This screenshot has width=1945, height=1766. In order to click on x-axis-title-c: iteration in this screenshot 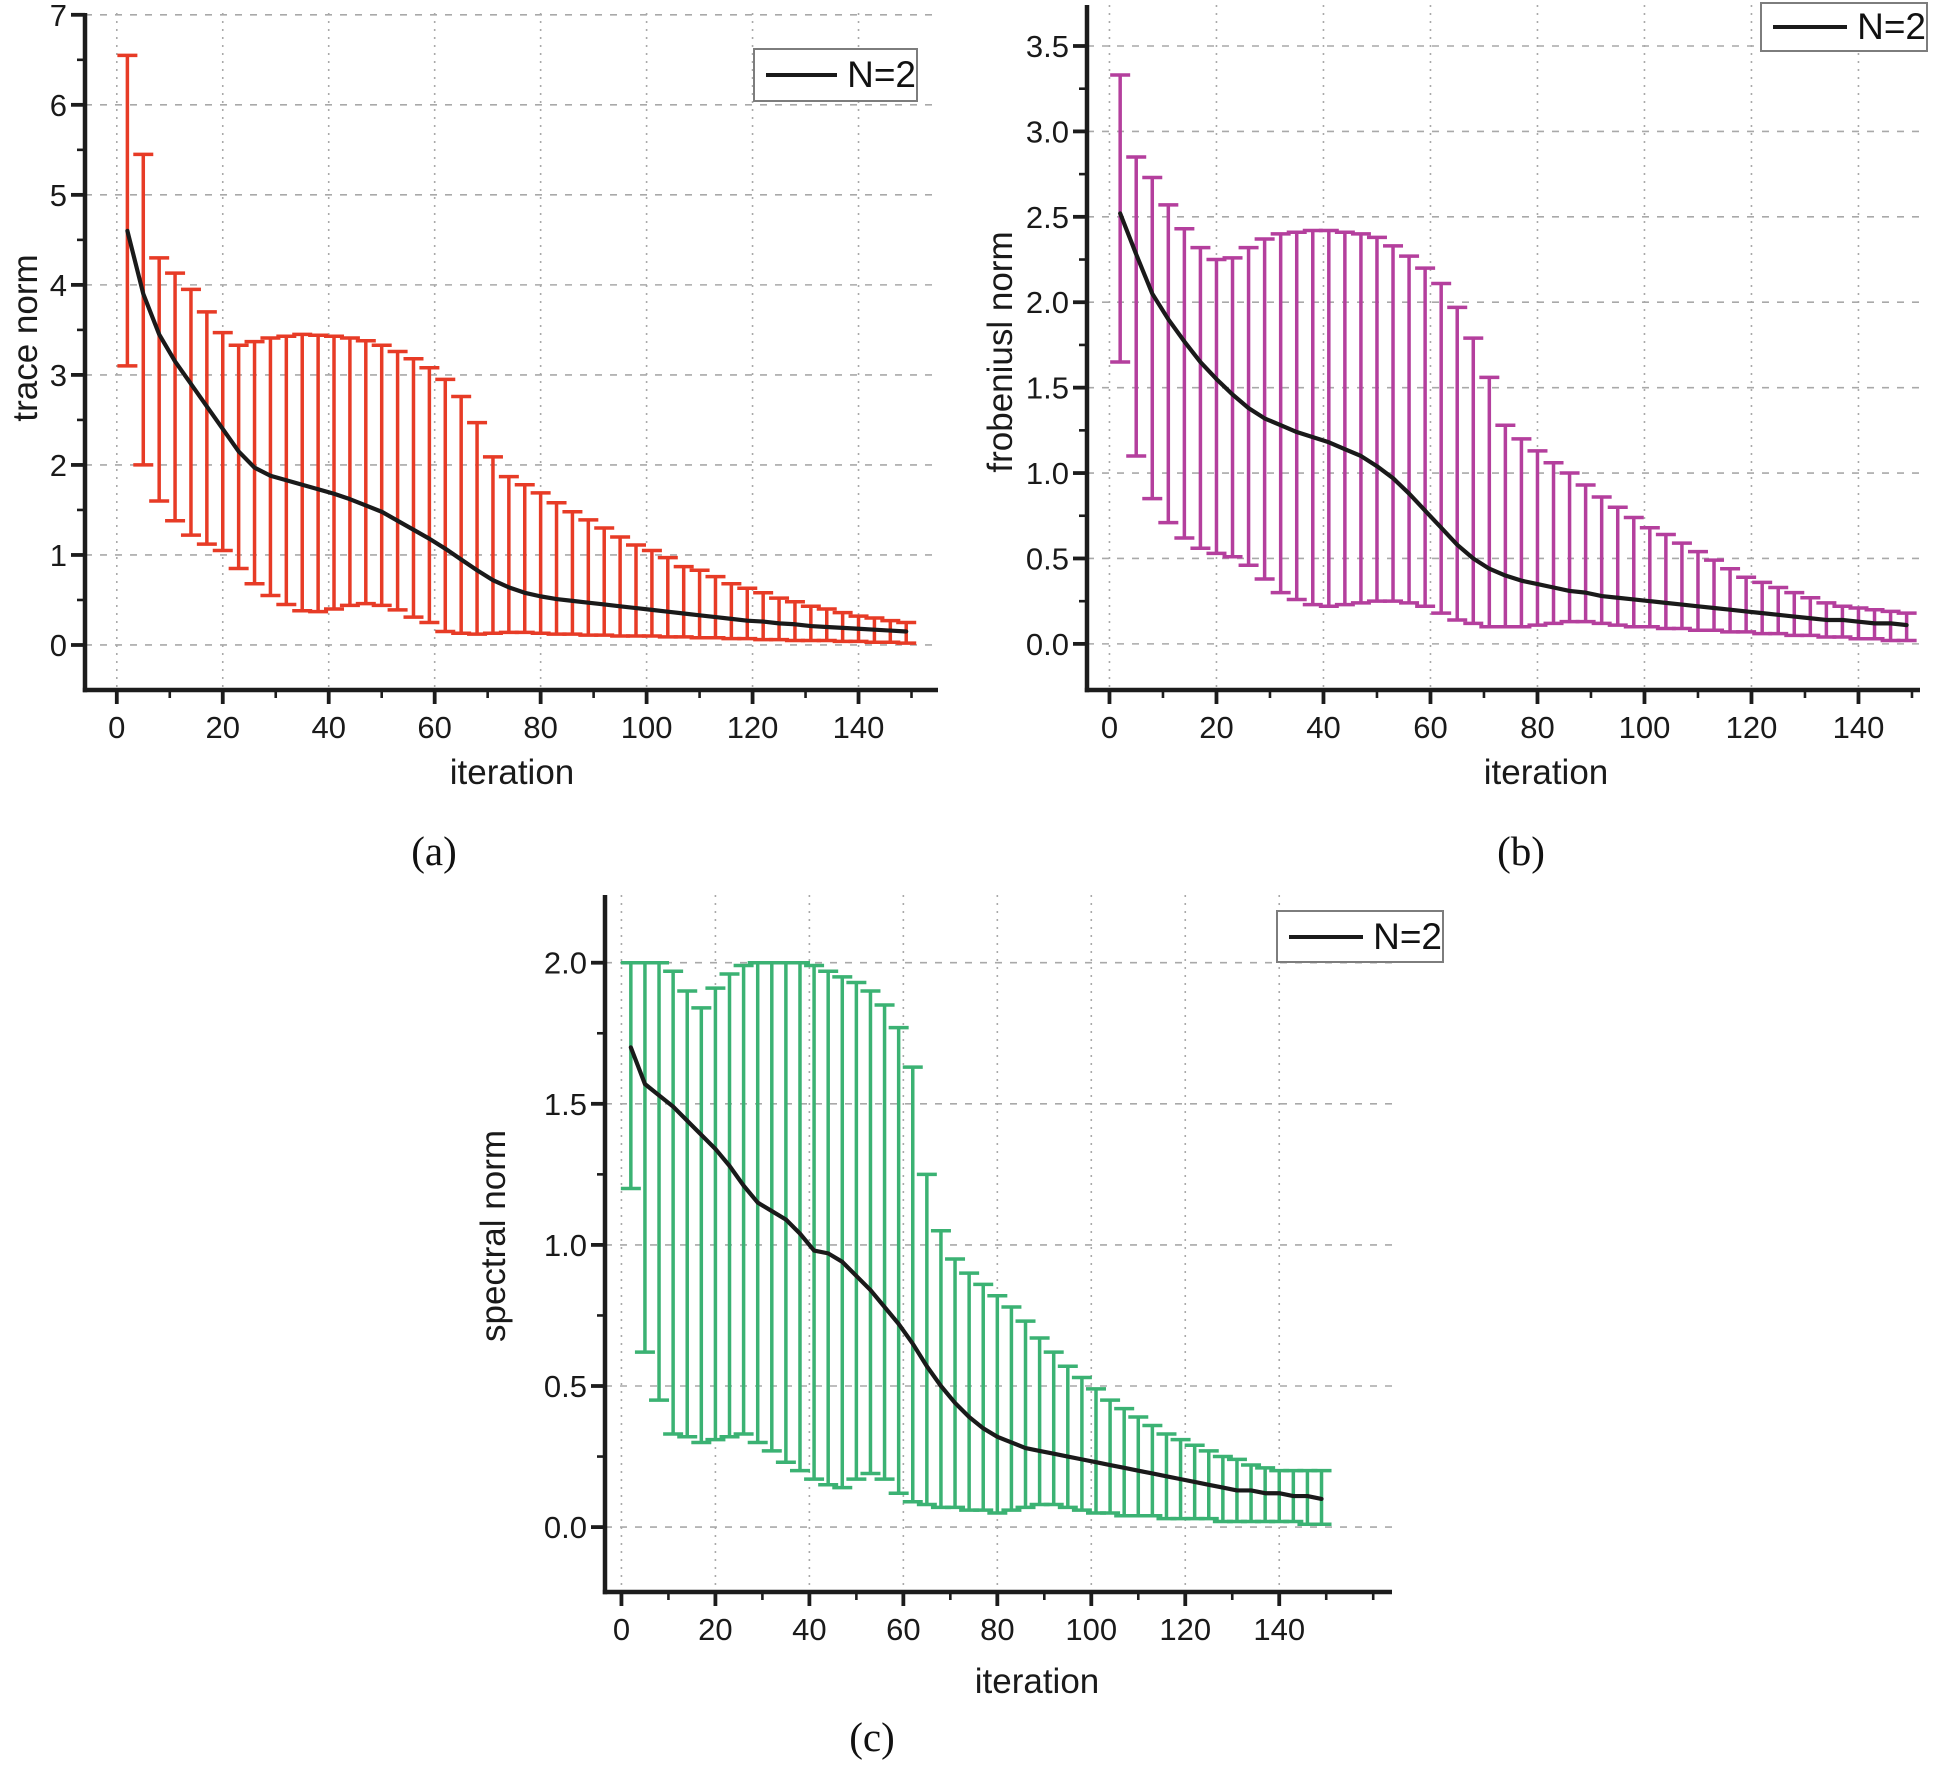, I will do `click(1037, 1681)`.